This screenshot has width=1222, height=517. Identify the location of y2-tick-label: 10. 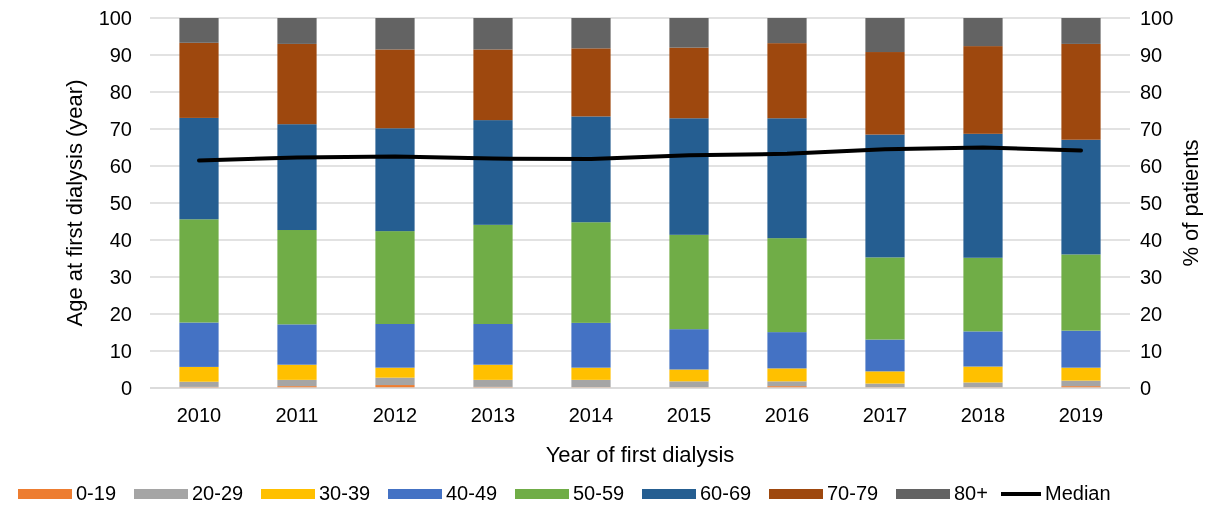
(1151, 351).